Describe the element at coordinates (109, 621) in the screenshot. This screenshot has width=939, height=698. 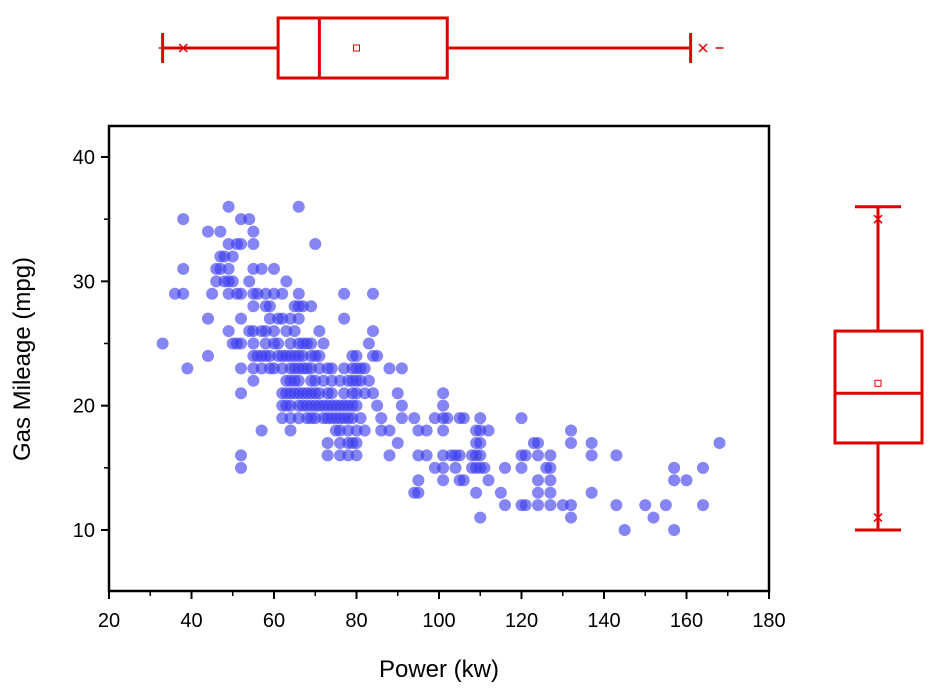
I see `x-tick-label-20: 20` at that location.